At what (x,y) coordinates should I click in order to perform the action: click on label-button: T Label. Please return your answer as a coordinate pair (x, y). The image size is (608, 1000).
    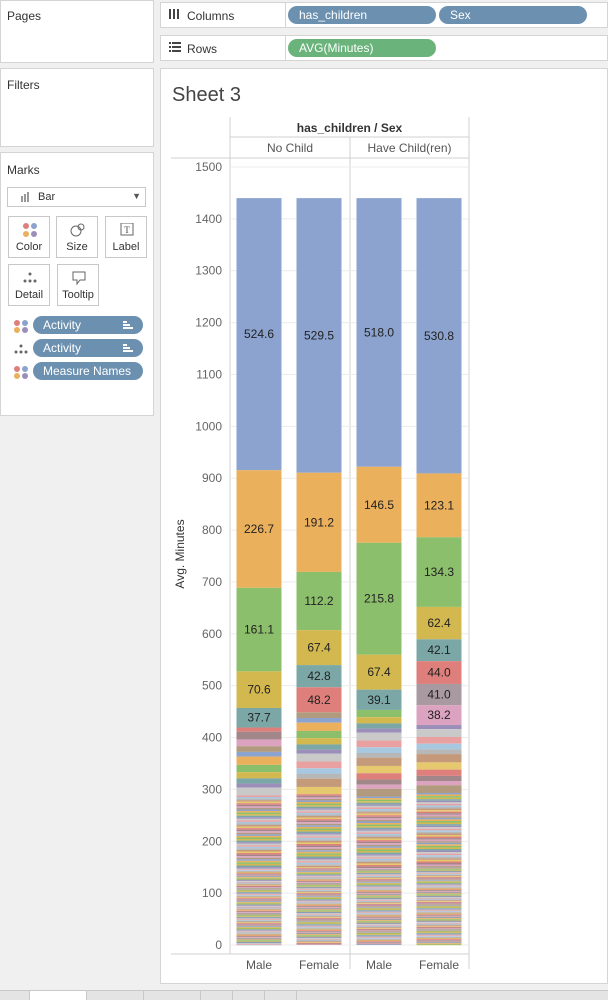
    Looking at the image, I should click on (126, 237).